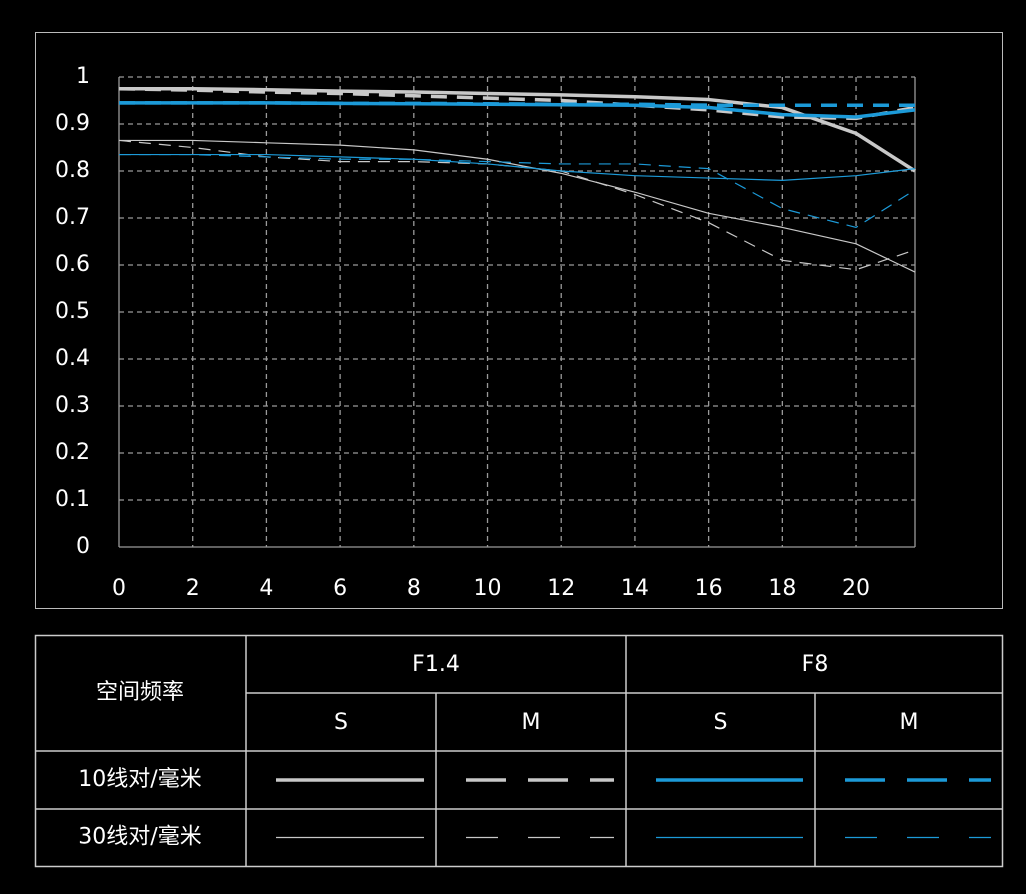 The width and height of the screenshot is (1026, 894). What do you see at coordinates (193, 588) in the screenshot?
I see `x-tick-label: 2` at bounding box center [193, 588].